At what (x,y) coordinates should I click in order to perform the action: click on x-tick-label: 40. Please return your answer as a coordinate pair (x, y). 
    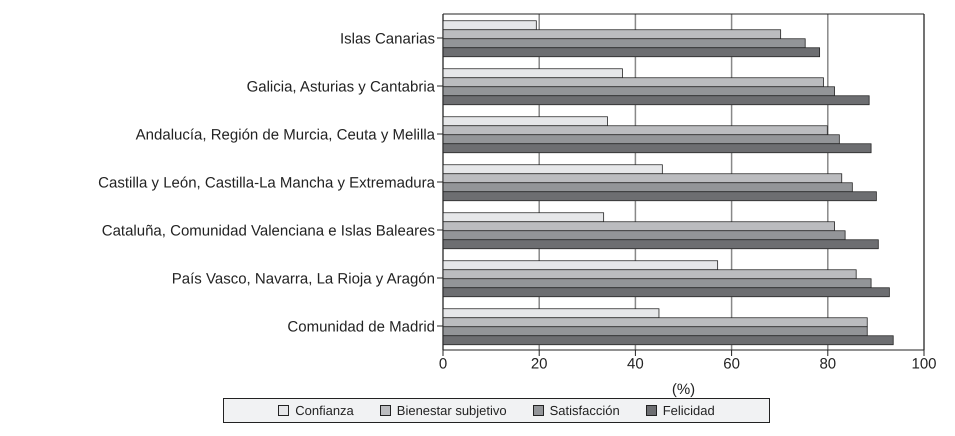
    Looking at the image, I should click on (635, 364).